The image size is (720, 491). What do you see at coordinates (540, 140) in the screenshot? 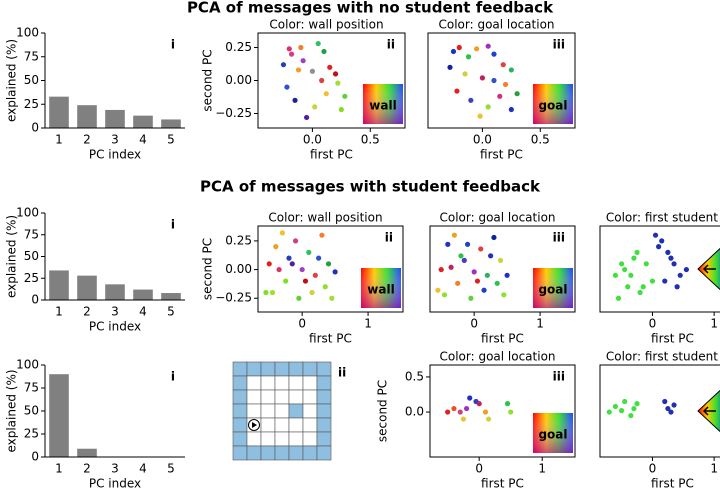
I see `x-tick-label: 0.5` at bounding box center [540, 140].